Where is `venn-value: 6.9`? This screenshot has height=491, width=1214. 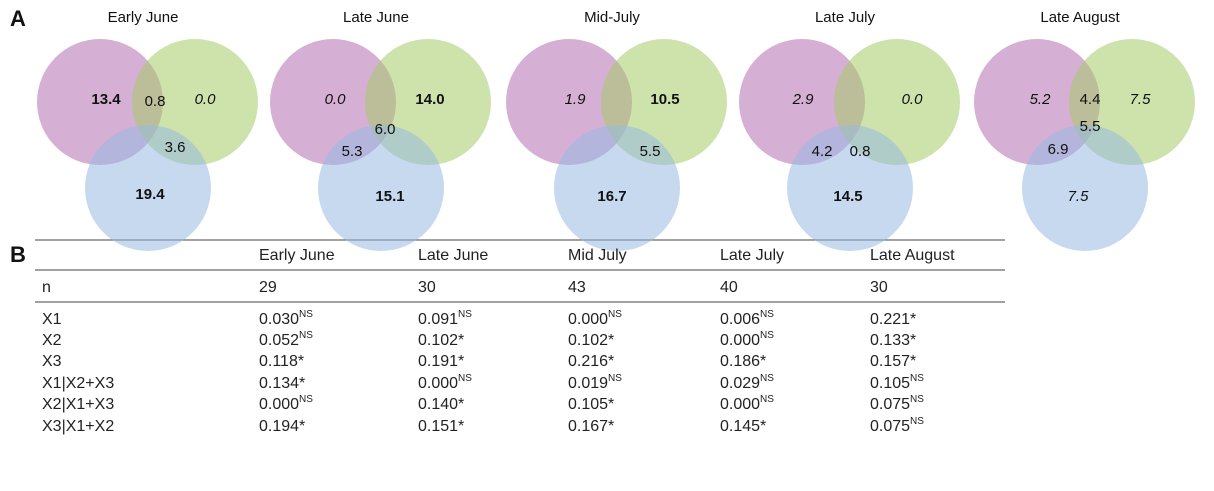 venn-value: 6.9 is located at coordinates (1058, 149).